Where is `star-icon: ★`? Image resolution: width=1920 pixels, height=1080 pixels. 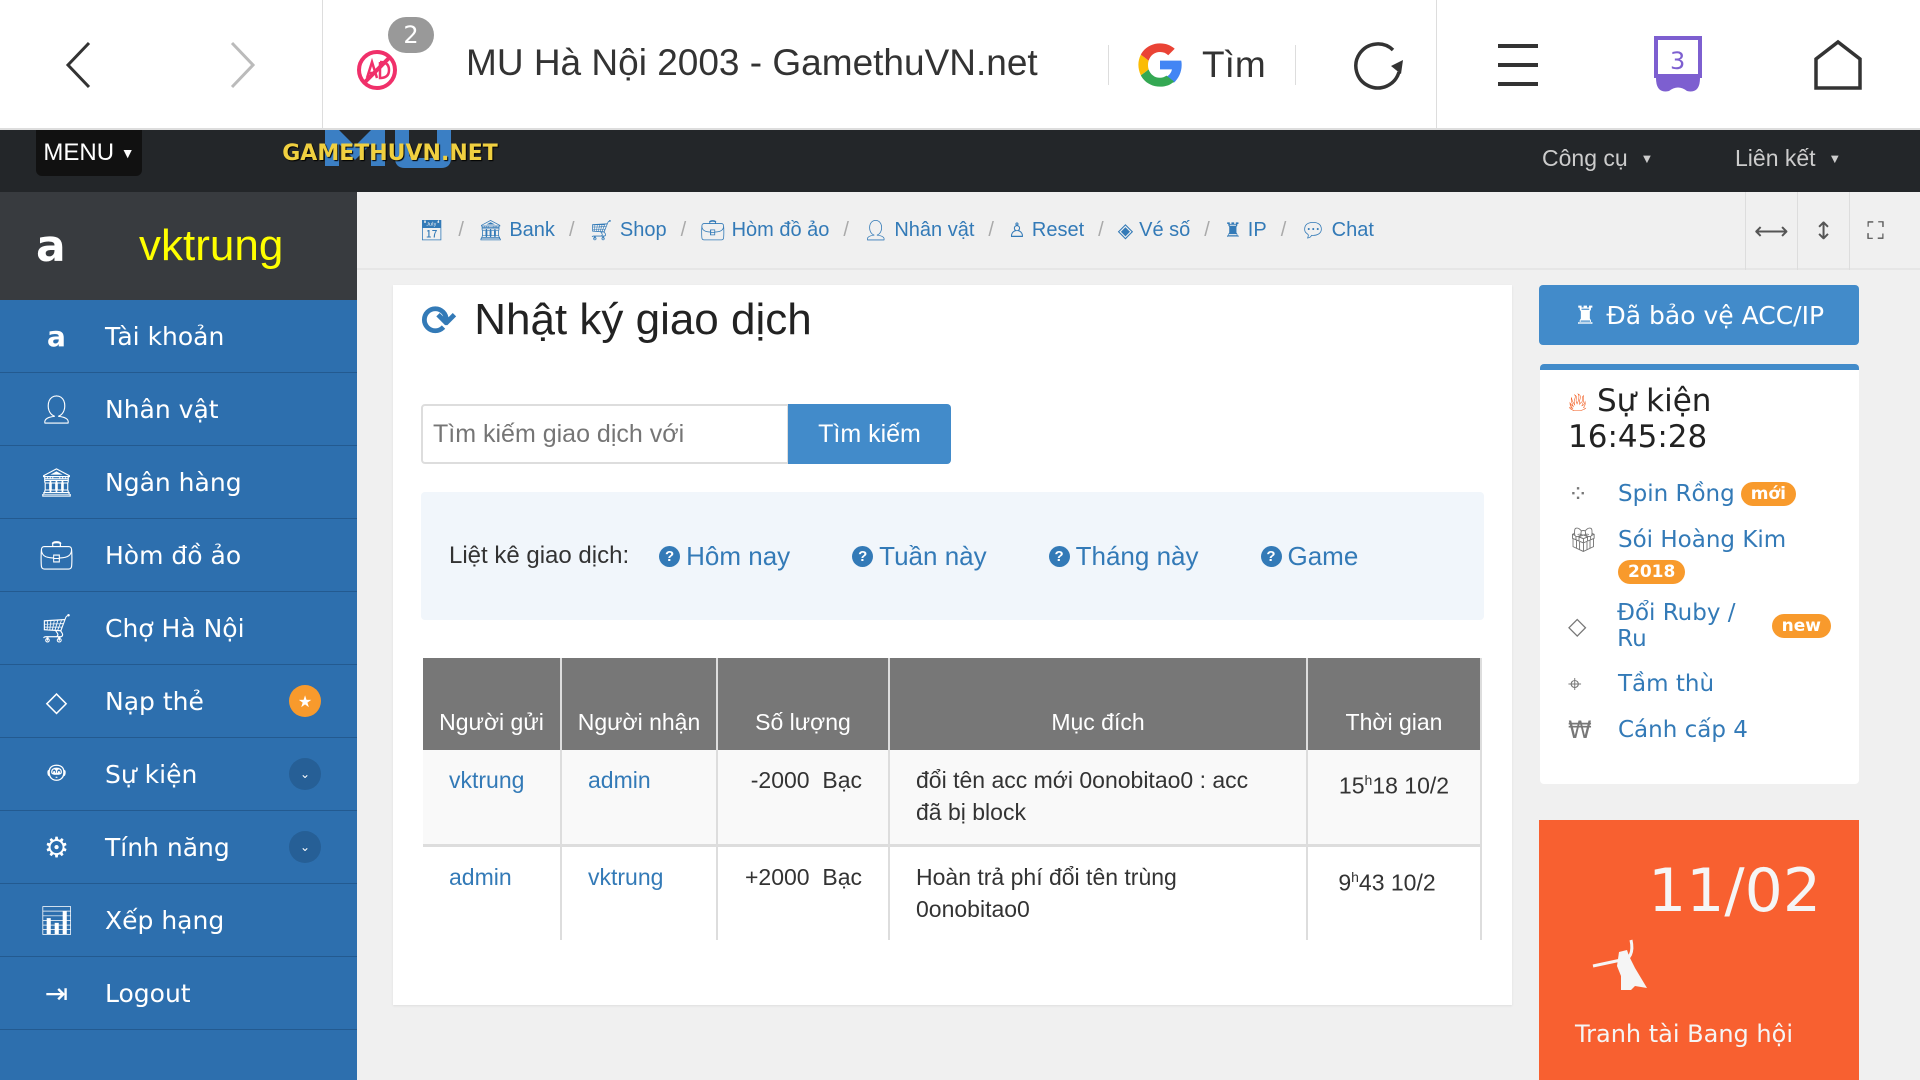
star-icon: ★ is located at coordinates (305, 701).